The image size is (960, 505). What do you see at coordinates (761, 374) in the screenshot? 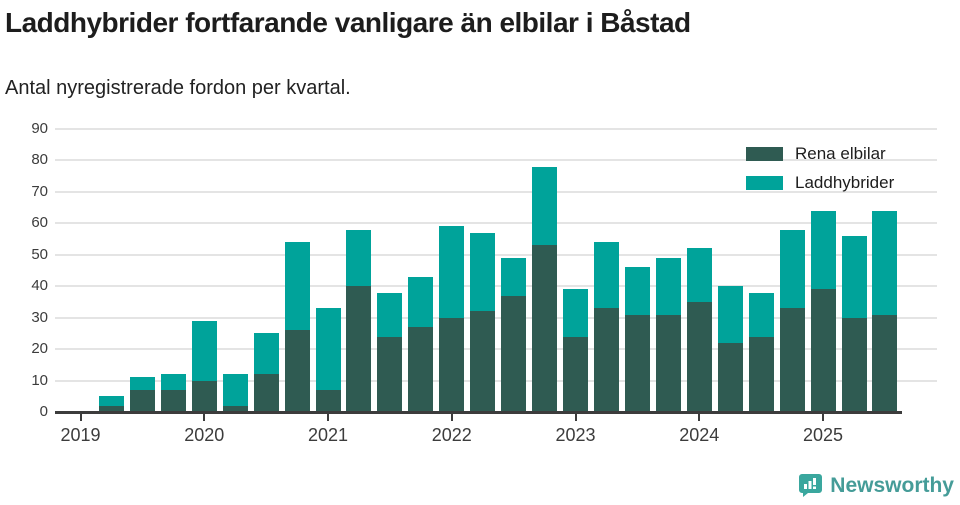
I see `bar-segment-rena-elbilar-2024-q3` at bounding box center [761, 374].